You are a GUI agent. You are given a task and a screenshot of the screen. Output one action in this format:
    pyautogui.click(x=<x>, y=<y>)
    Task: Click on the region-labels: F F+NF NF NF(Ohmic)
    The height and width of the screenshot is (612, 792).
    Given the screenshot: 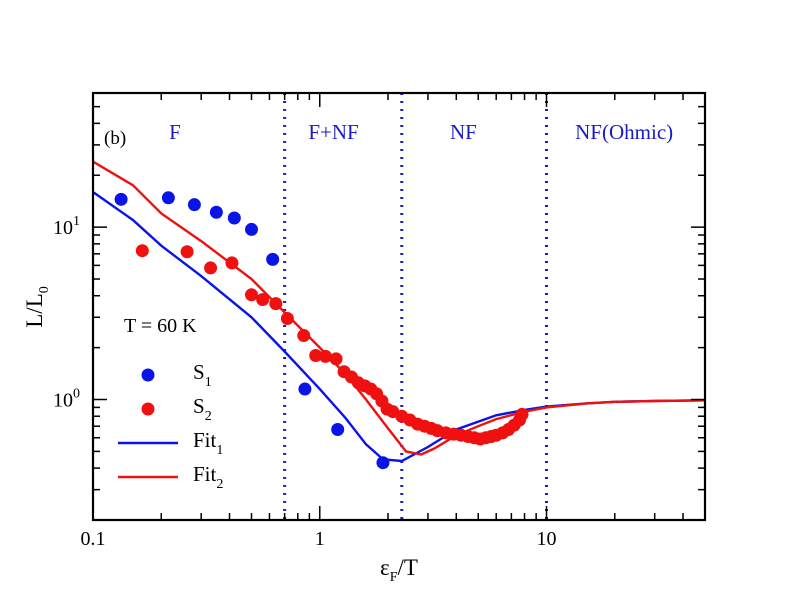 What is the action you would take?
    pyautogui.click(x=421, y=132)
    